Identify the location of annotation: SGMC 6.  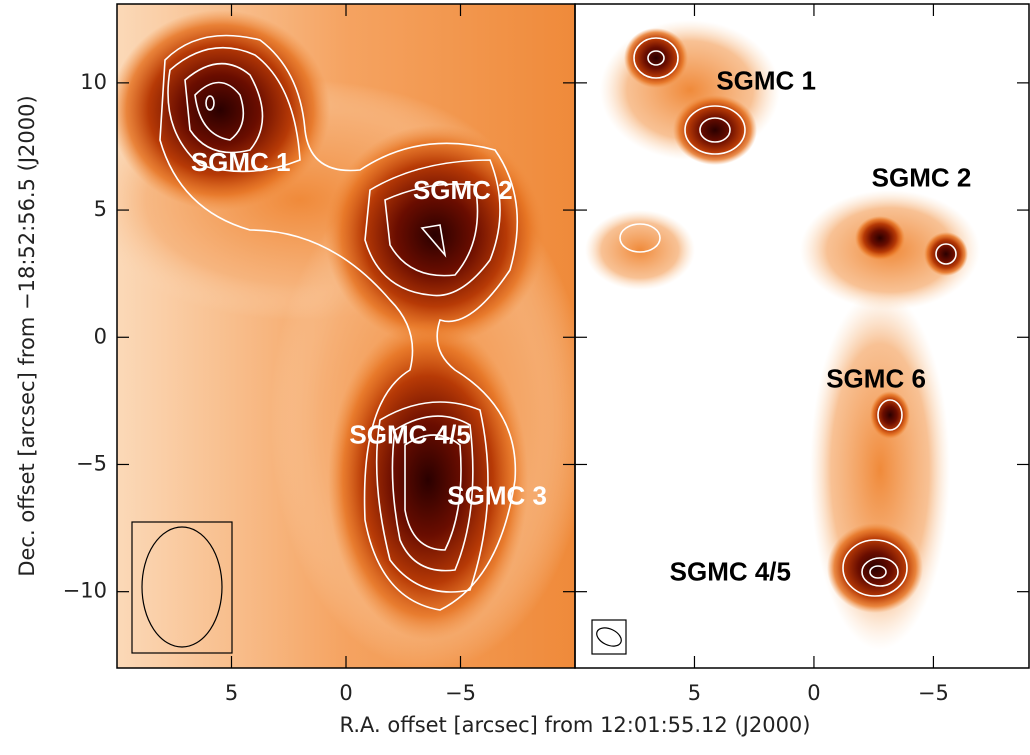
(876, 378).